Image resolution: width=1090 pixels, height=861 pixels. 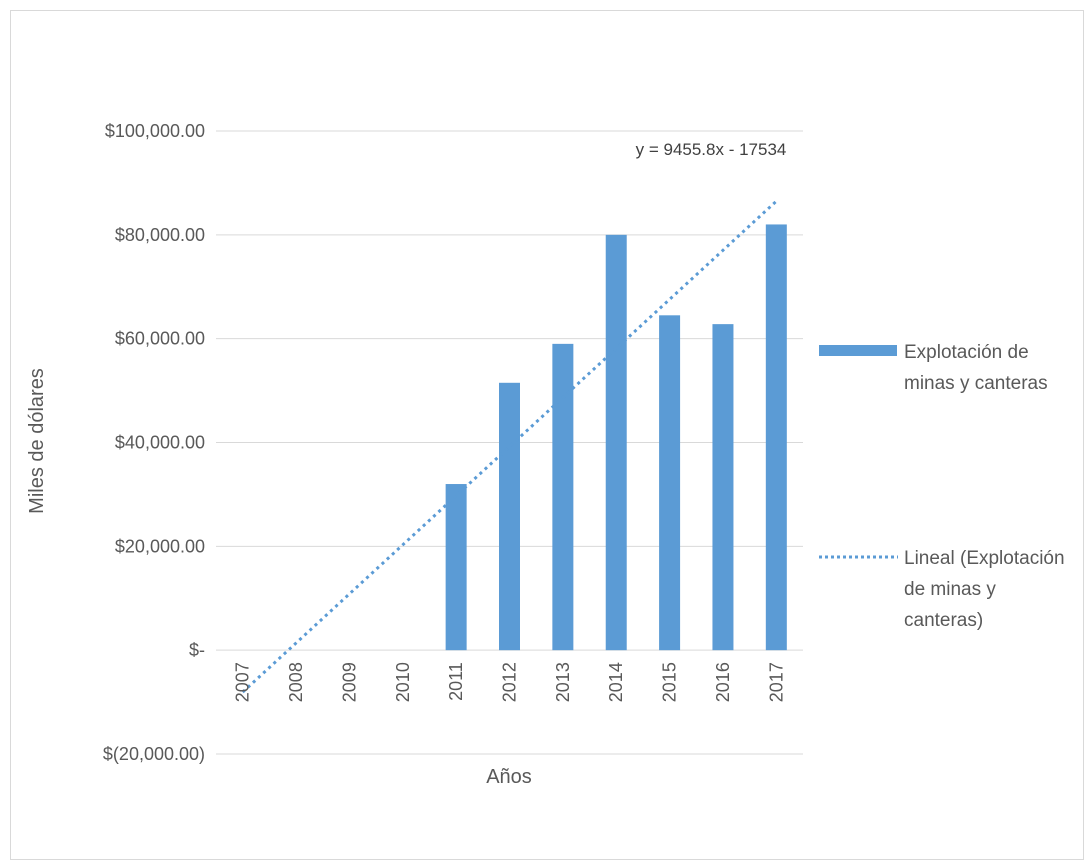 I want to click on x-tick-label: 2017, so click(x=776, y=682).